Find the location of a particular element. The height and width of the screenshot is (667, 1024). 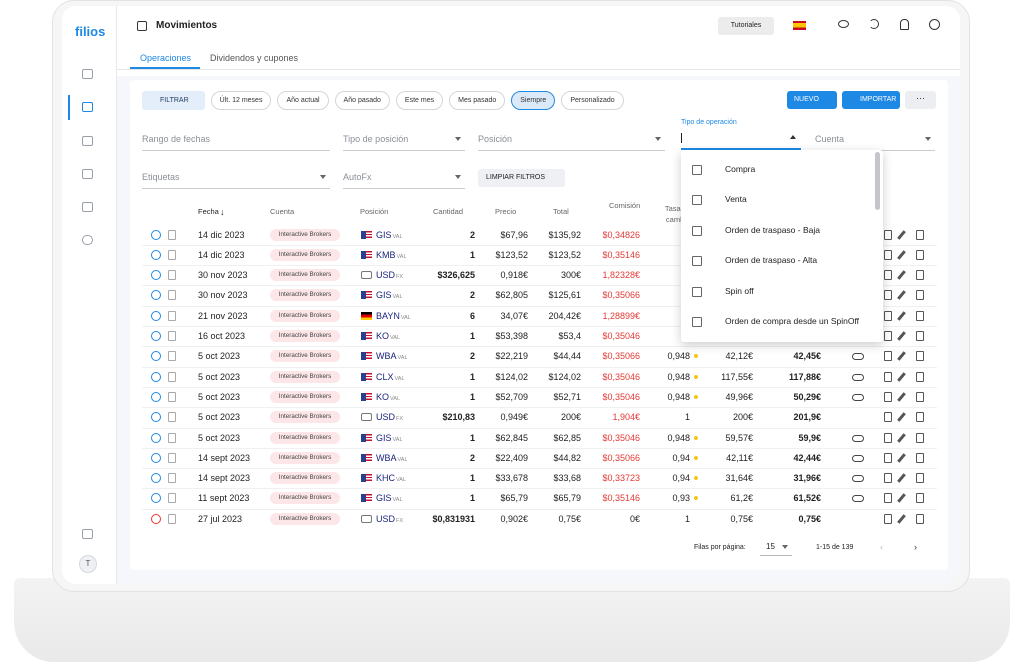

bell-icon is located at coordinates (904, 24).